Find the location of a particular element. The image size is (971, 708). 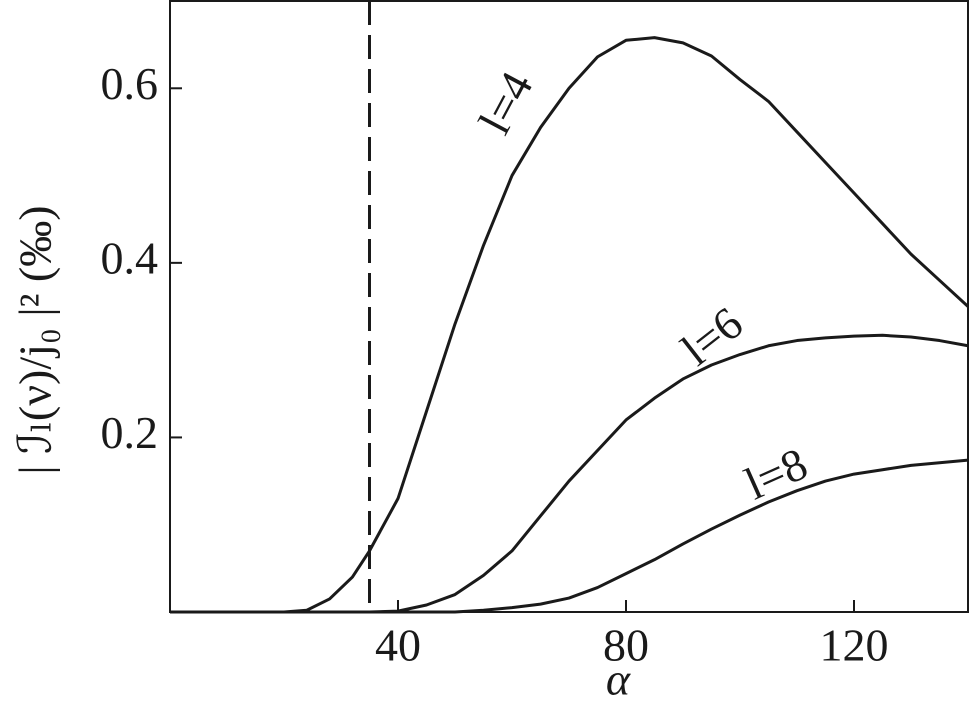

x-tick-label: 120 is located at coordinates (854, 645).